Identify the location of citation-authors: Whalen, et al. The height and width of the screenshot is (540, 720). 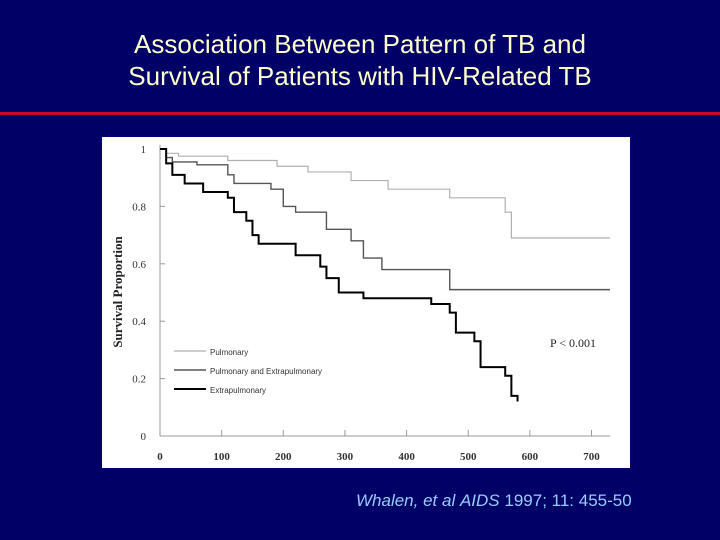
(406, 500).